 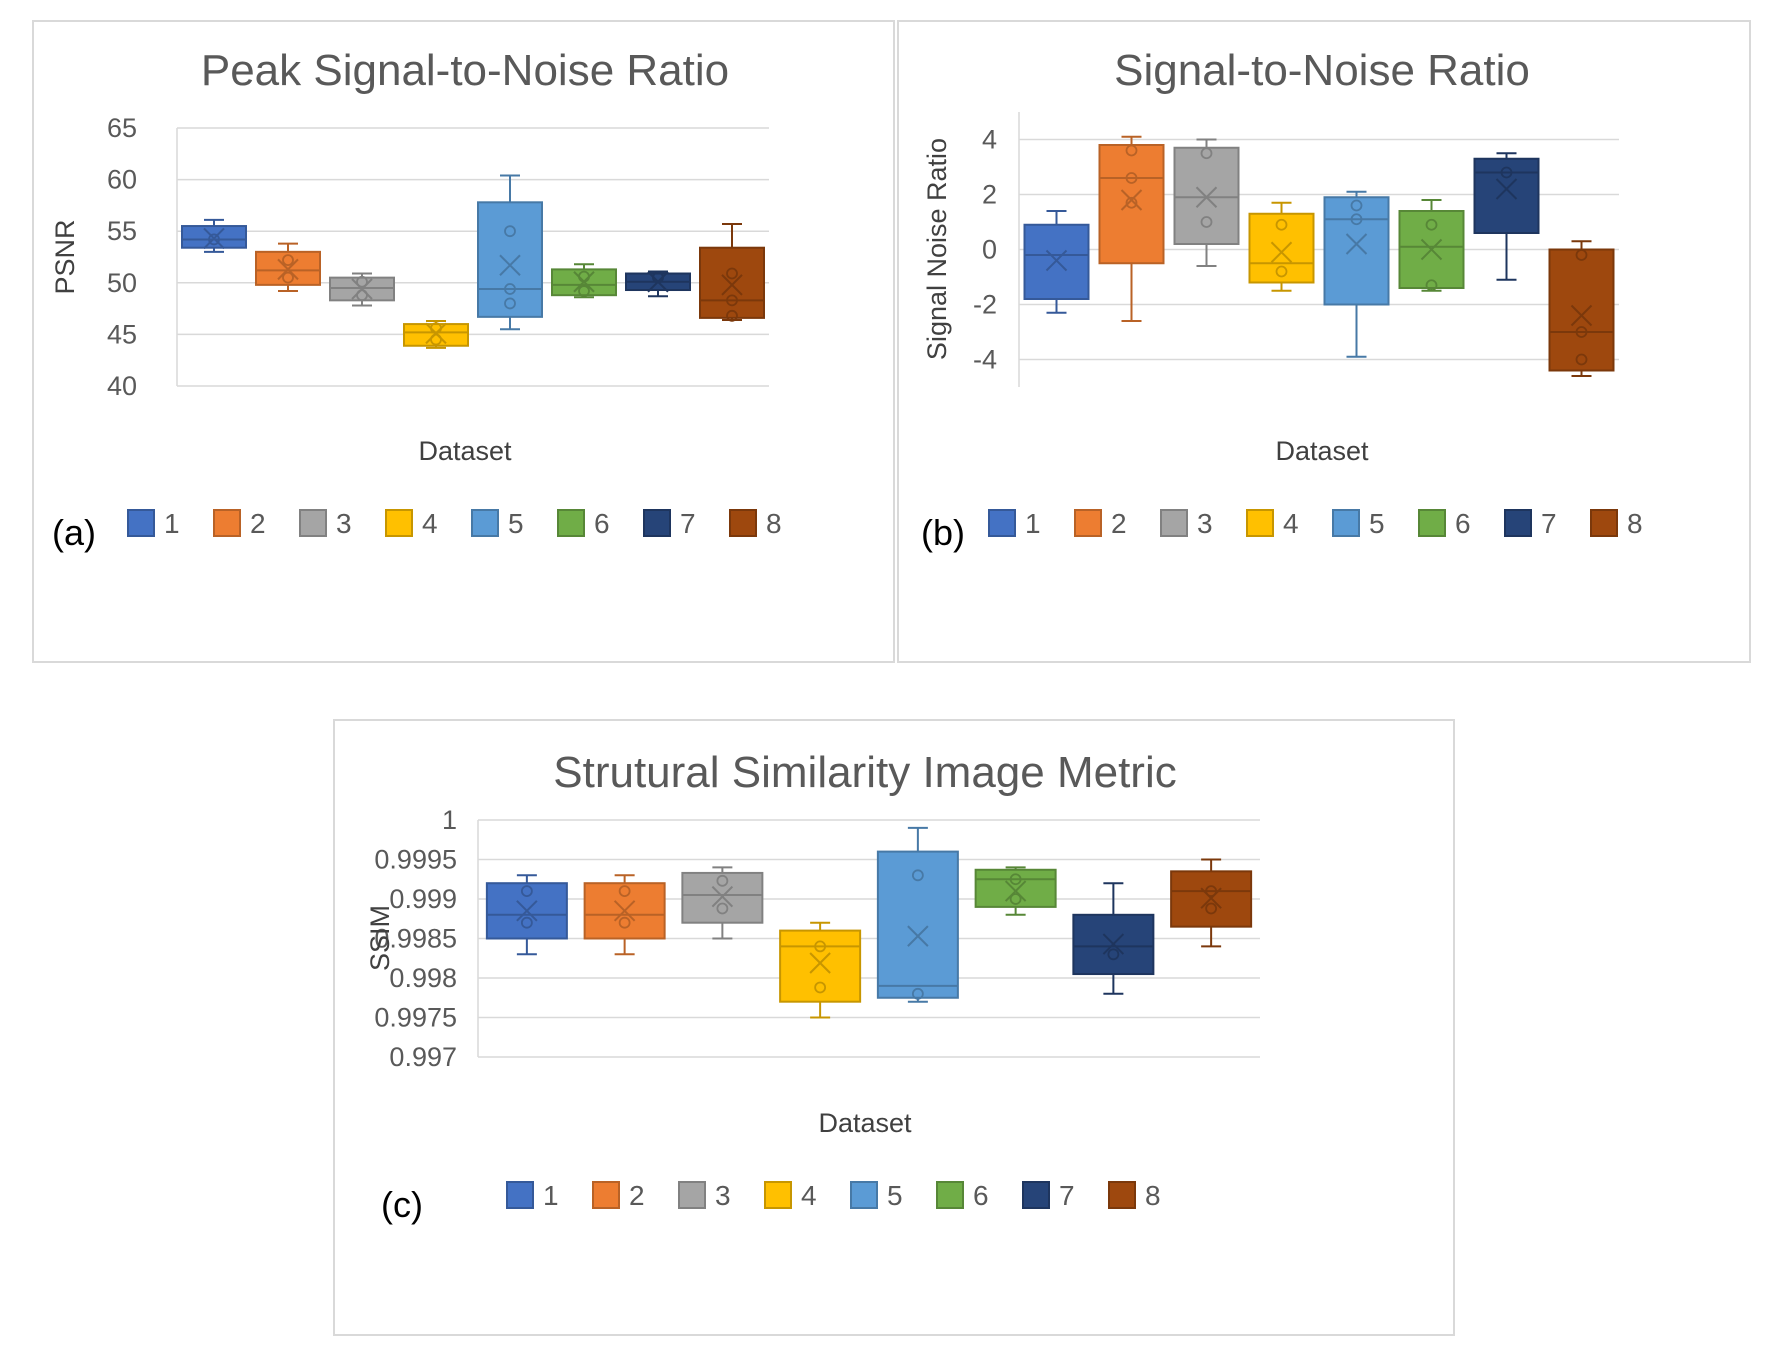 What do you see at coordinates (122, 334) in the screenshot?
I see `y-tick-label: 45` at bounding box center [122, 334].